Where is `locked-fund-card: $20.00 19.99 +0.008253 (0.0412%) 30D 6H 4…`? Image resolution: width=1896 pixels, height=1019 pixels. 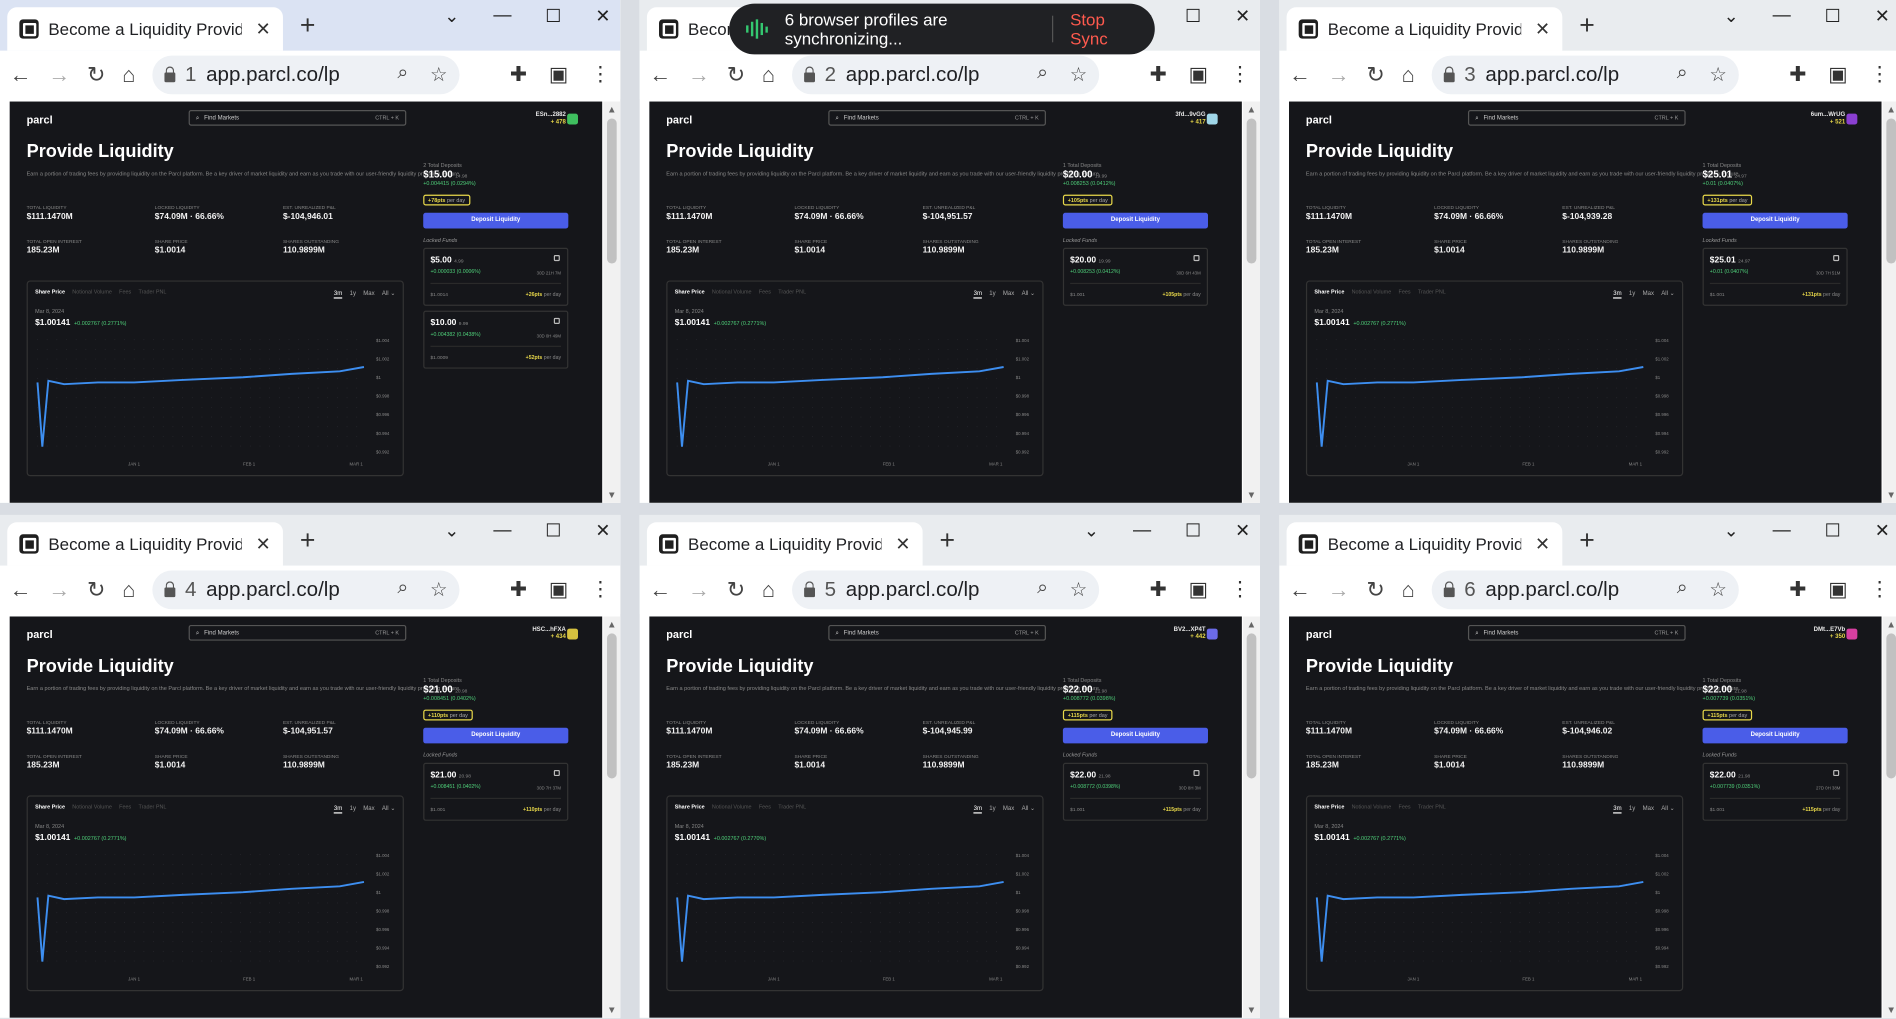
locked-fund-card: $20.00 19.99 +0.008253 (0.0412%) 30D 6H 4… is located at coordinates (1135, 276).